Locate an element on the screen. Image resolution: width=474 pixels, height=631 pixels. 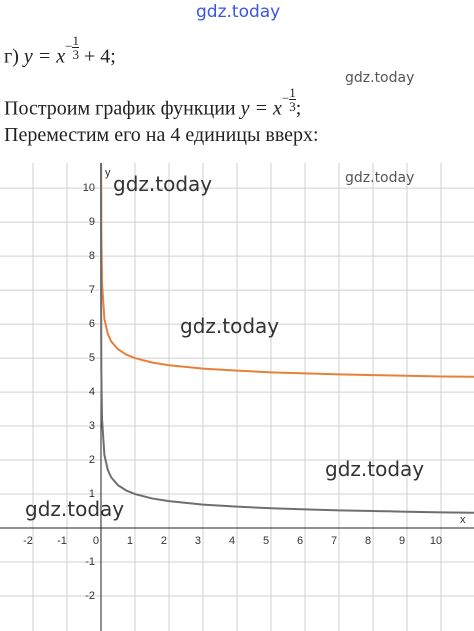
x-tick-label: 6 is located at coordinates (300, 541).